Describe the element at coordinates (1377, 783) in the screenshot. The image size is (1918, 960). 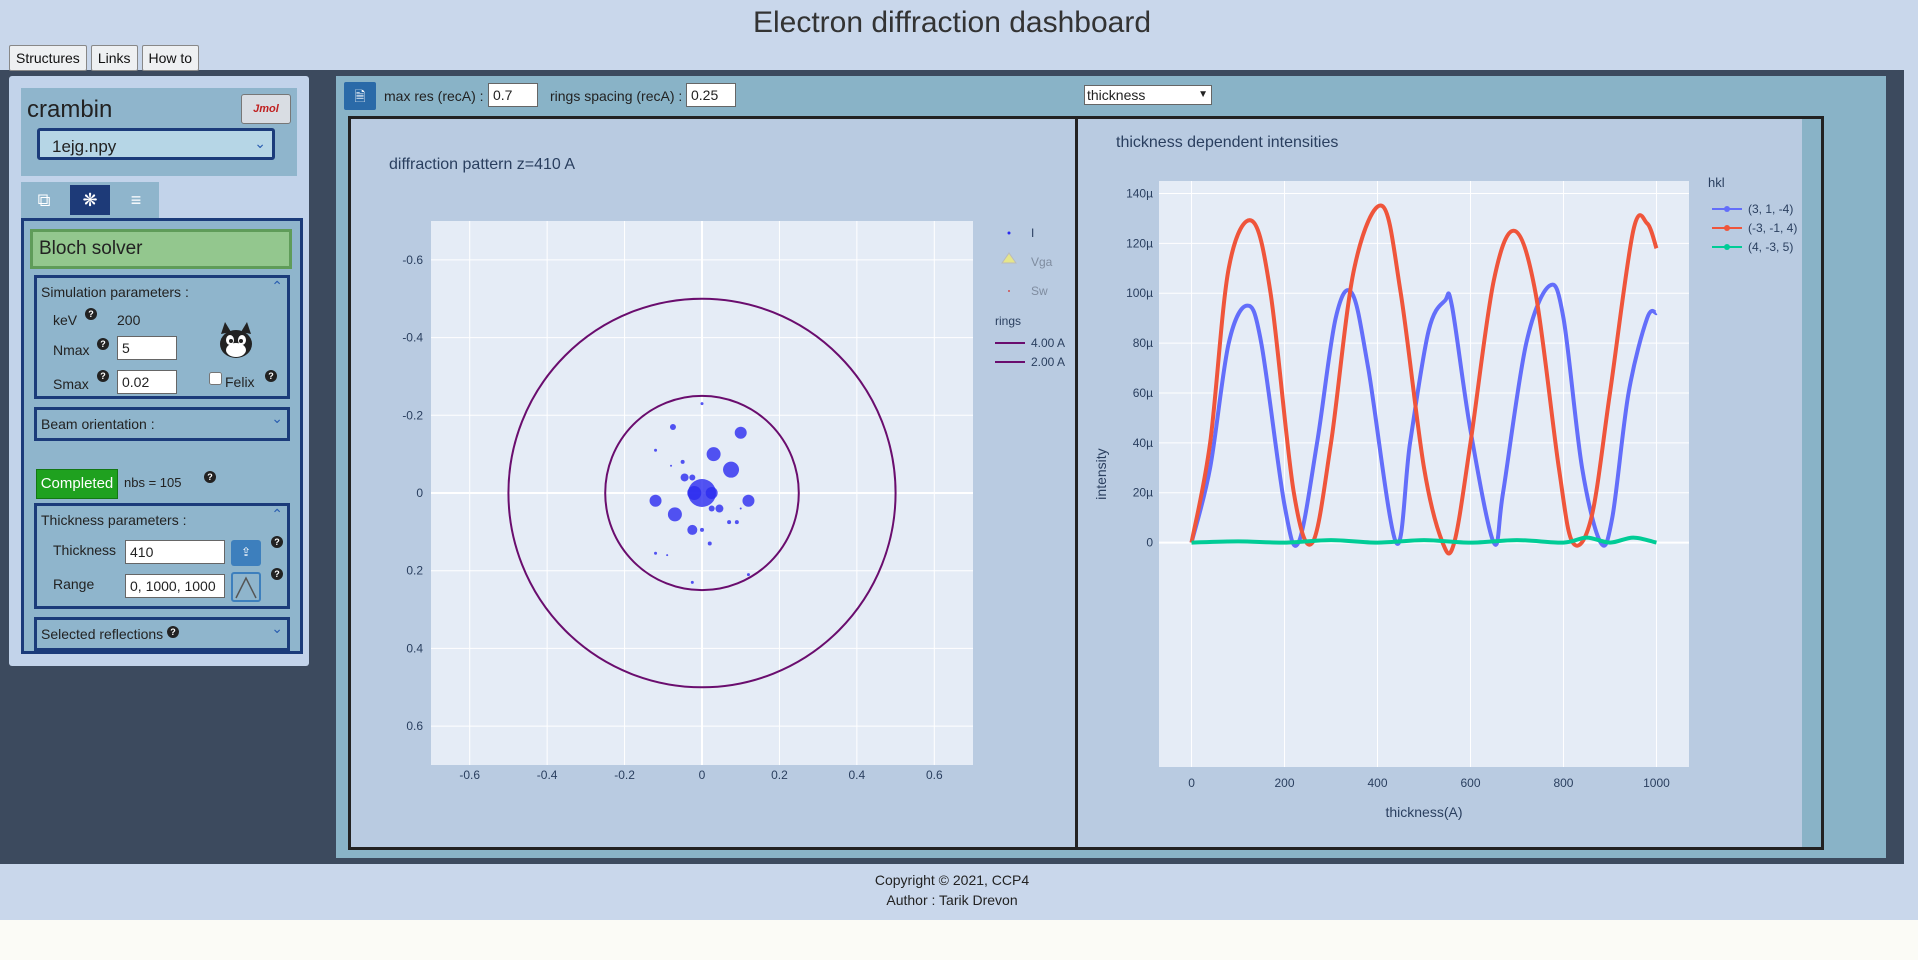
I see `x-tick-label: 400` at that location.